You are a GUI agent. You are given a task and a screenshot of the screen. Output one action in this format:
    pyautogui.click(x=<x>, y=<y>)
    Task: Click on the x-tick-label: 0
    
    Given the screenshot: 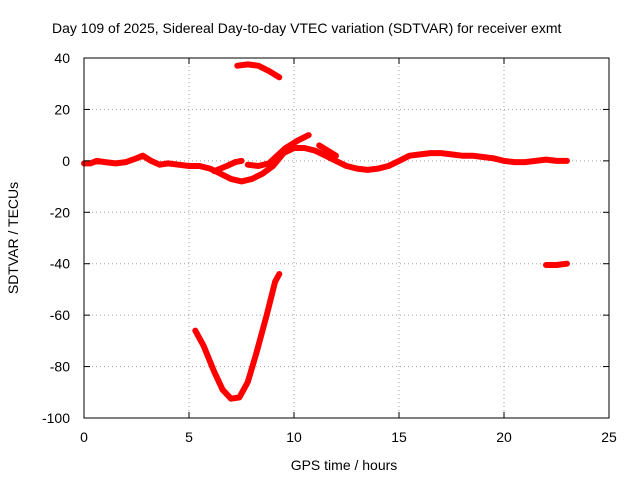 What is the action you would take?
    pyautogui.click(x=84, y=437)
    